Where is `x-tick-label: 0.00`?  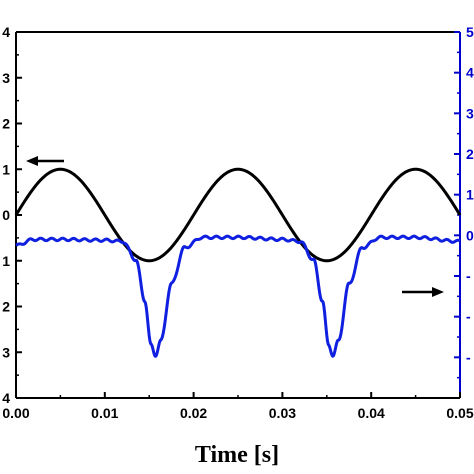
x-tick-label: 0.00 is located at coordinates (15, 413).